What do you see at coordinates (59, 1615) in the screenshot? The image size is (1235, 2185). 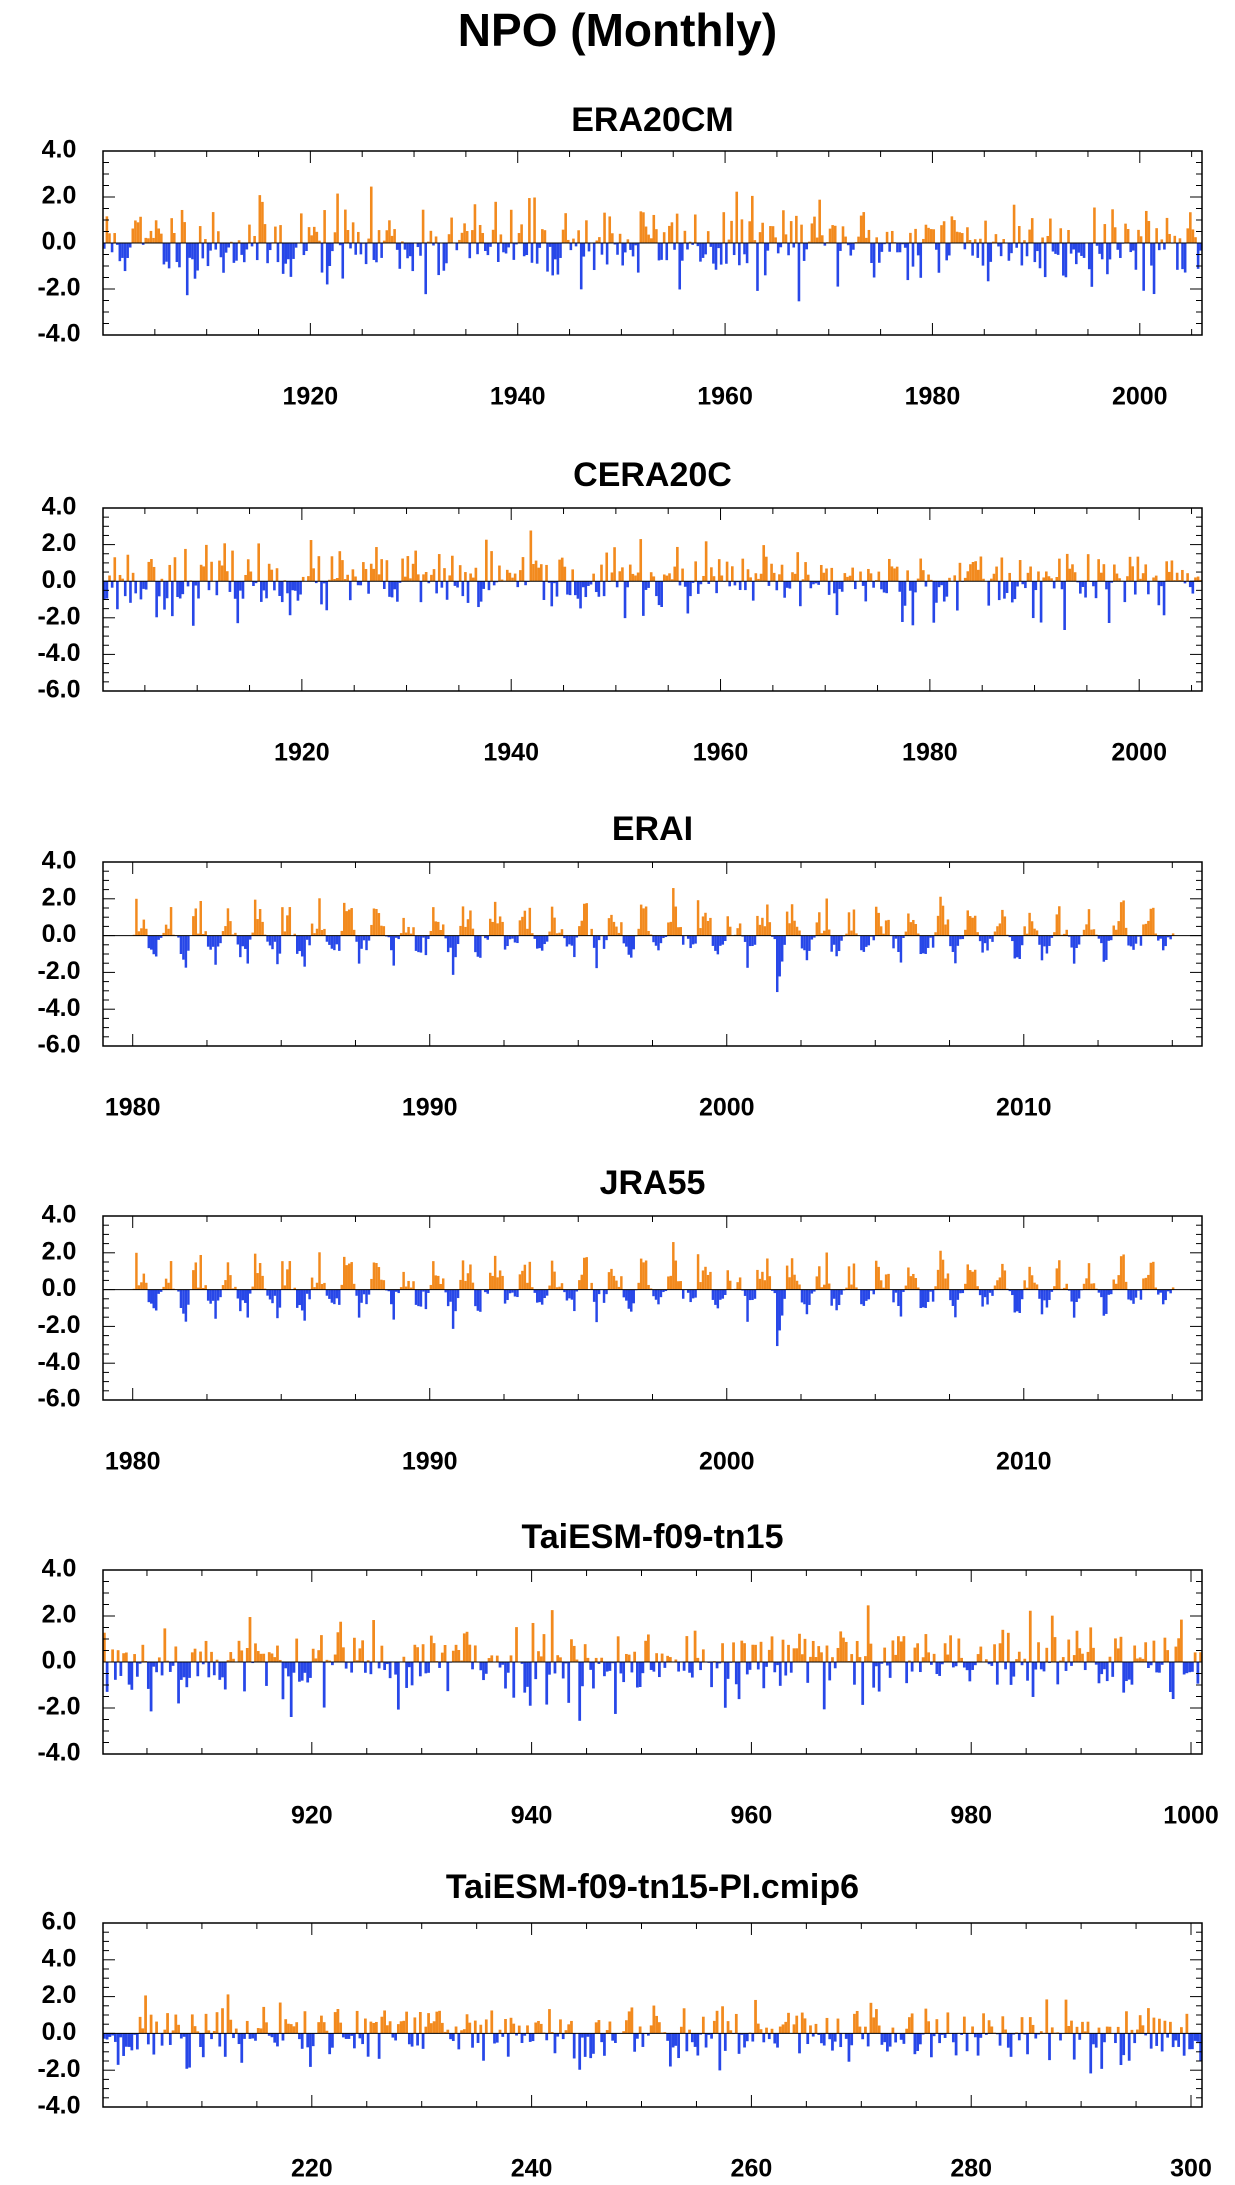 I see `y-tick-label: 2.0` at bounding box center [59, 1615].